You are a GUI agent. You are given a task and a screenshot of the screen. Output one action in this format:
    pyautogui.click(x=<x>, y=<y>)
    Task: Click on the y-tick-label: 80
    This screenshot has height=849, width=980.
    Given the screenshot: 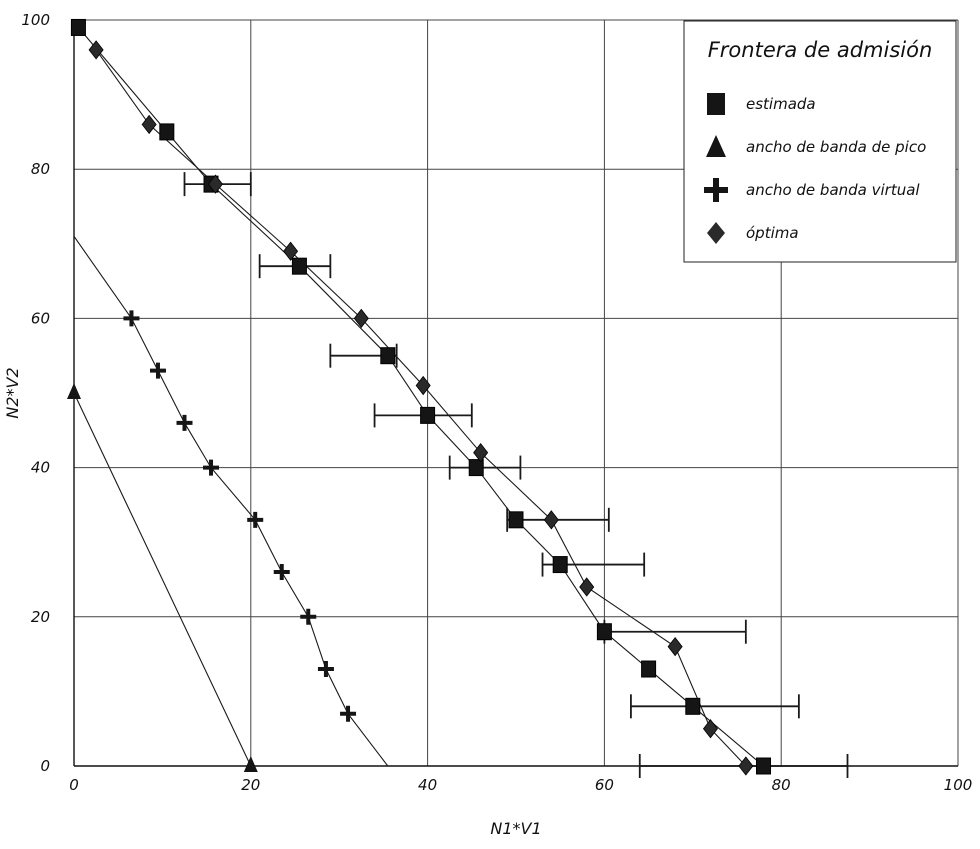 What is the action you would take?
    pyautogui.click(x=40, y=169)
    